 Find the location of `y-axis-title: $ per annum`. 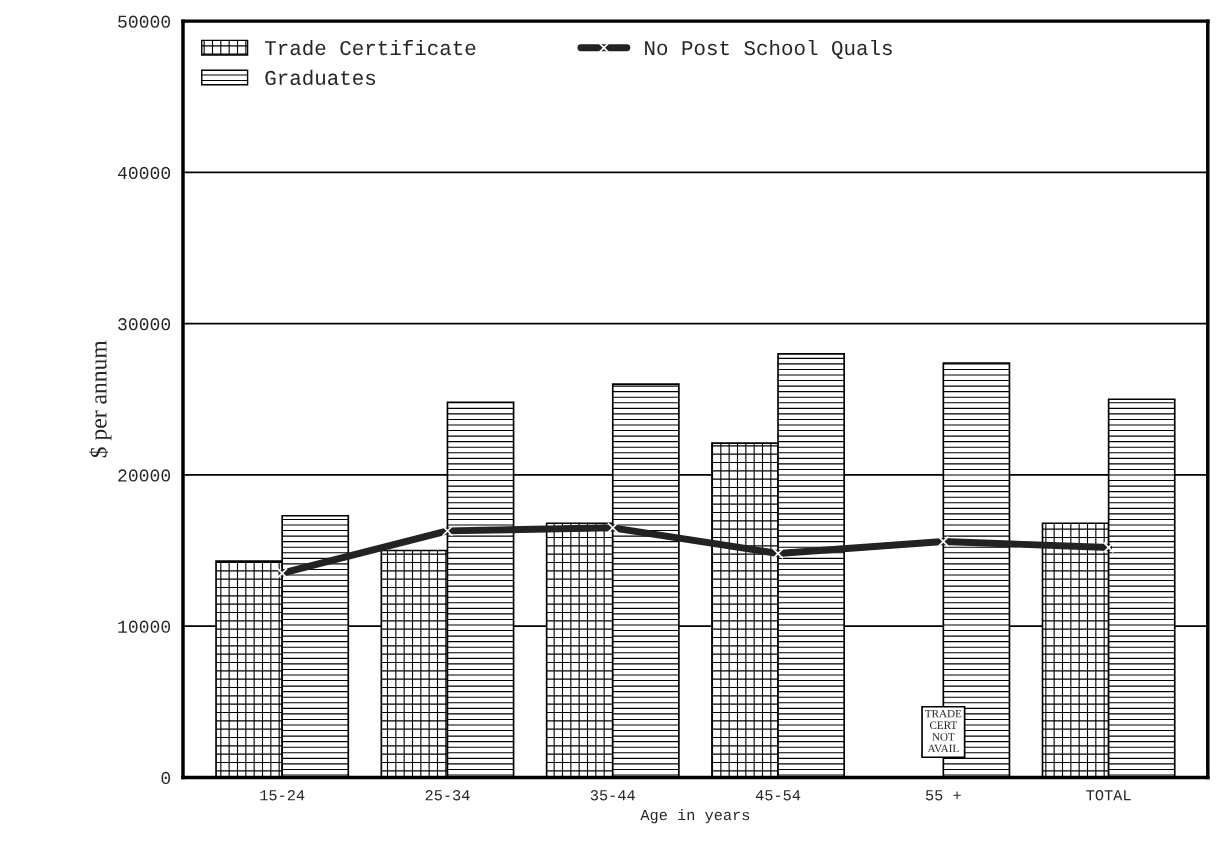

y-axis-title: $ per annum is located at coordinates (100, 399).